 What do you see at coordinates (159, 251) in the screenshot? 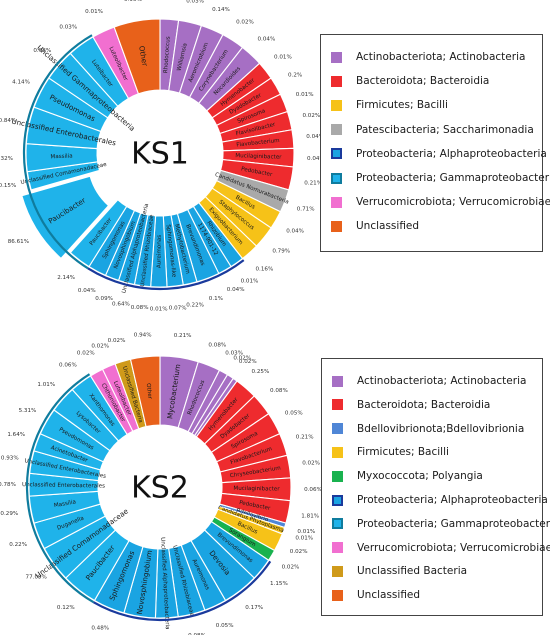
I see `genus-label: Aureimonas` at bounding box center [159, 251].